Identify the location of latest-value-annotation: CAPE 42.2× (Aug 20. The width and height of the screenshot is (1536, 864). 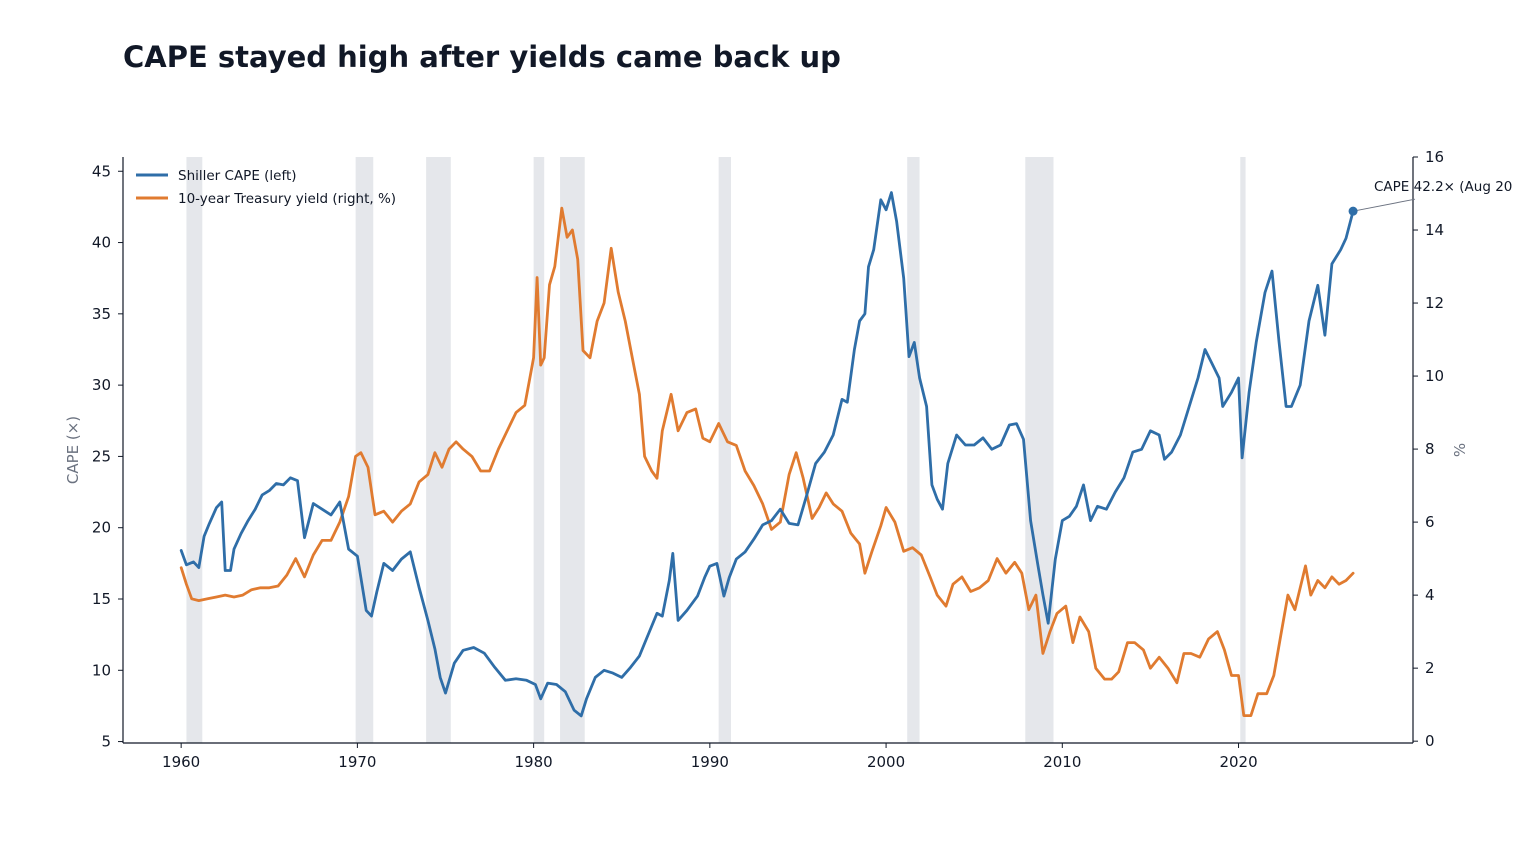
(1430, 197).